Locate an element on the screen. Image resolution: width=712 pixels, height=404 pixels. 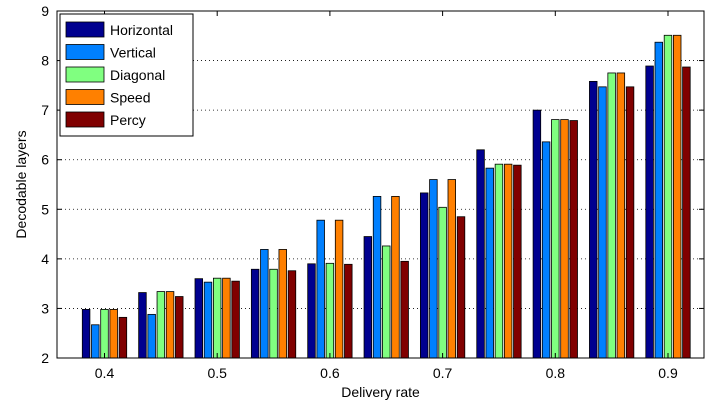
legend-label-horizontal: Horizontal is located at coordinates (141, 30).